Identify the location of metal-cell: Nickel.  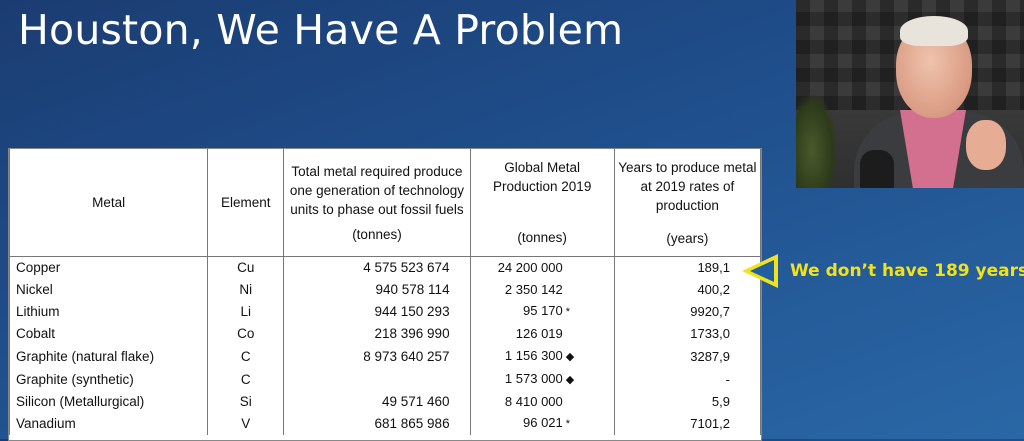
(108, 289).